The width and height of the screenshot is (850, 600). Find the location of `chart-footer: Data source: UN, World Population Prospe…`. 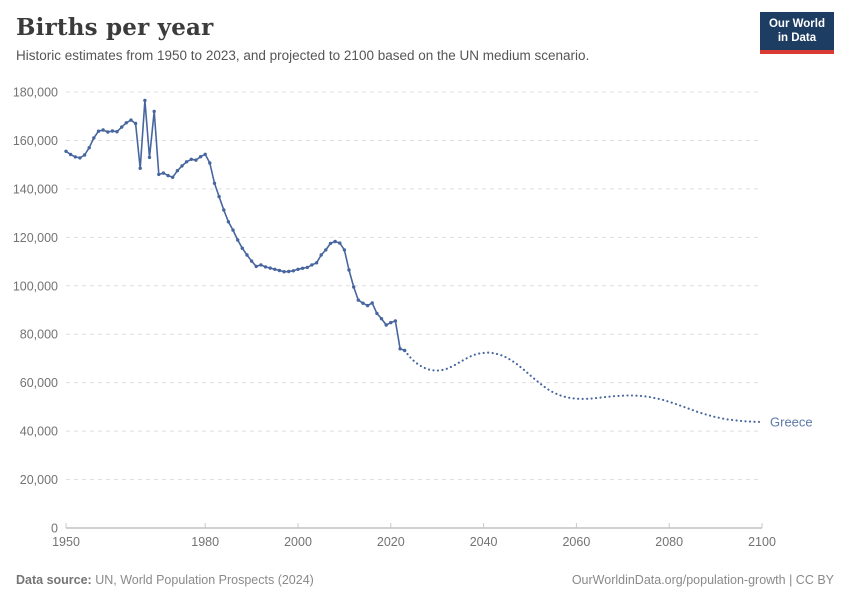

chart-footer: Data source: UN, World Population Prospe… is located at coordinates (425, 580).